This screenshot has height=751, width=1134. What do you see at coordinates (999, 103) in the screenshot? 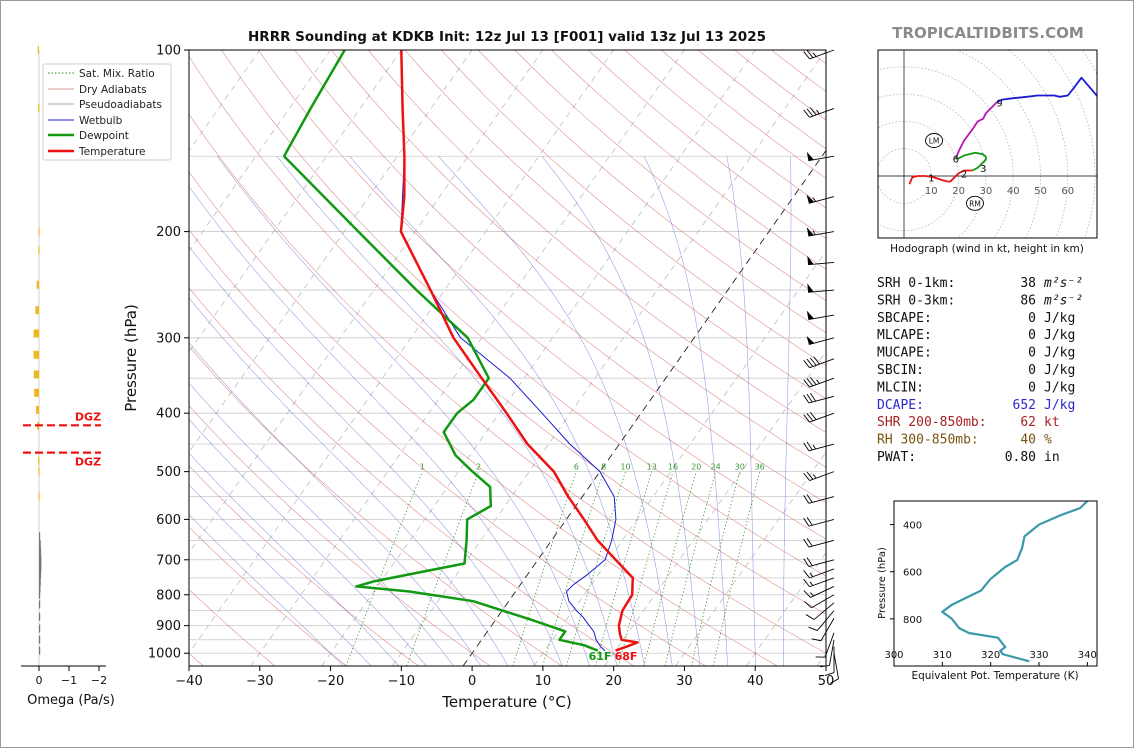
I see `hodograph-height-label: 9` at bounding box center [999, 103].